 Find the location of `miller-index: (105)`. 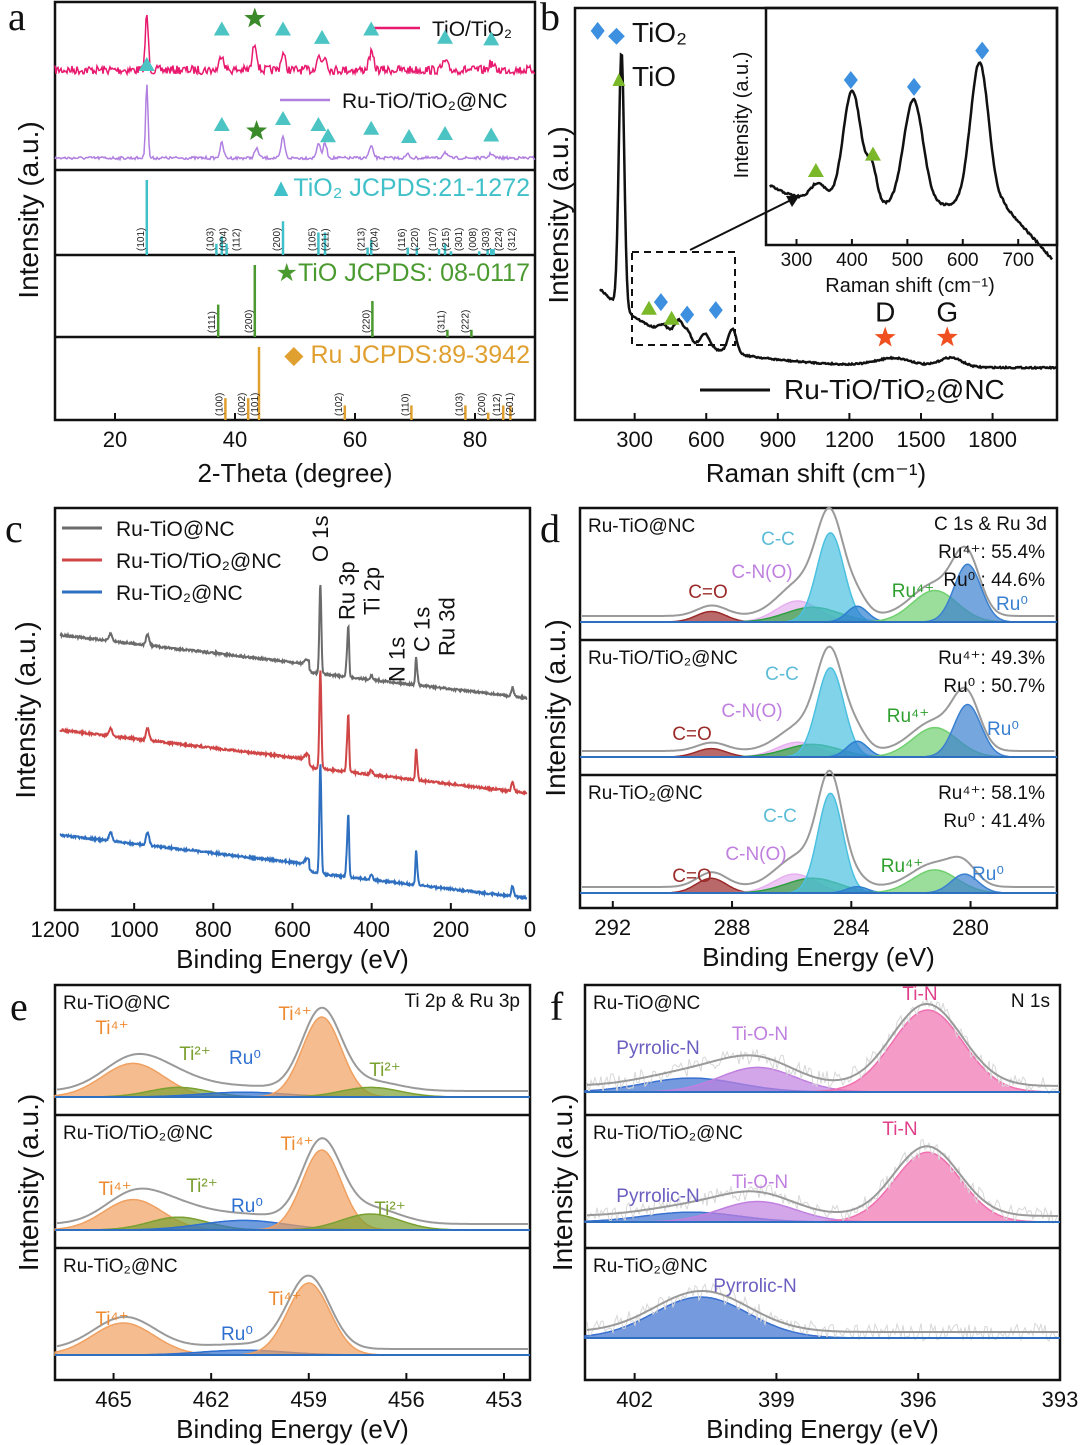

miller-index: (105) is located at coordinates (312, 239).